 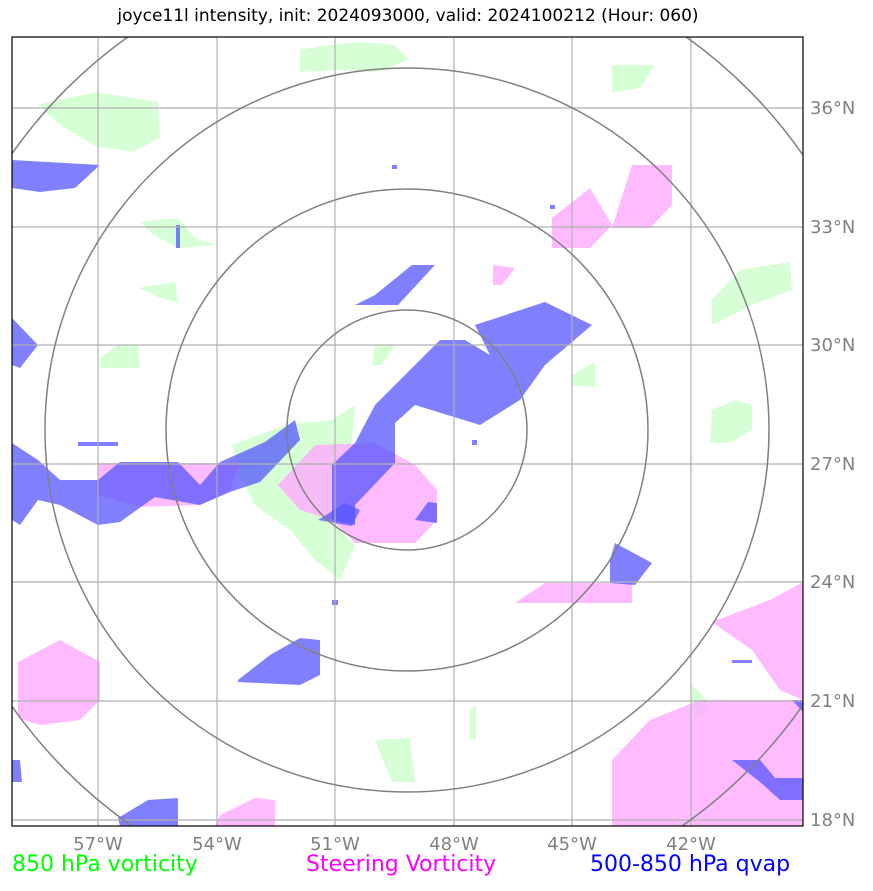 I want to click on lat-label: 36°N, so click(x=832, y=108).